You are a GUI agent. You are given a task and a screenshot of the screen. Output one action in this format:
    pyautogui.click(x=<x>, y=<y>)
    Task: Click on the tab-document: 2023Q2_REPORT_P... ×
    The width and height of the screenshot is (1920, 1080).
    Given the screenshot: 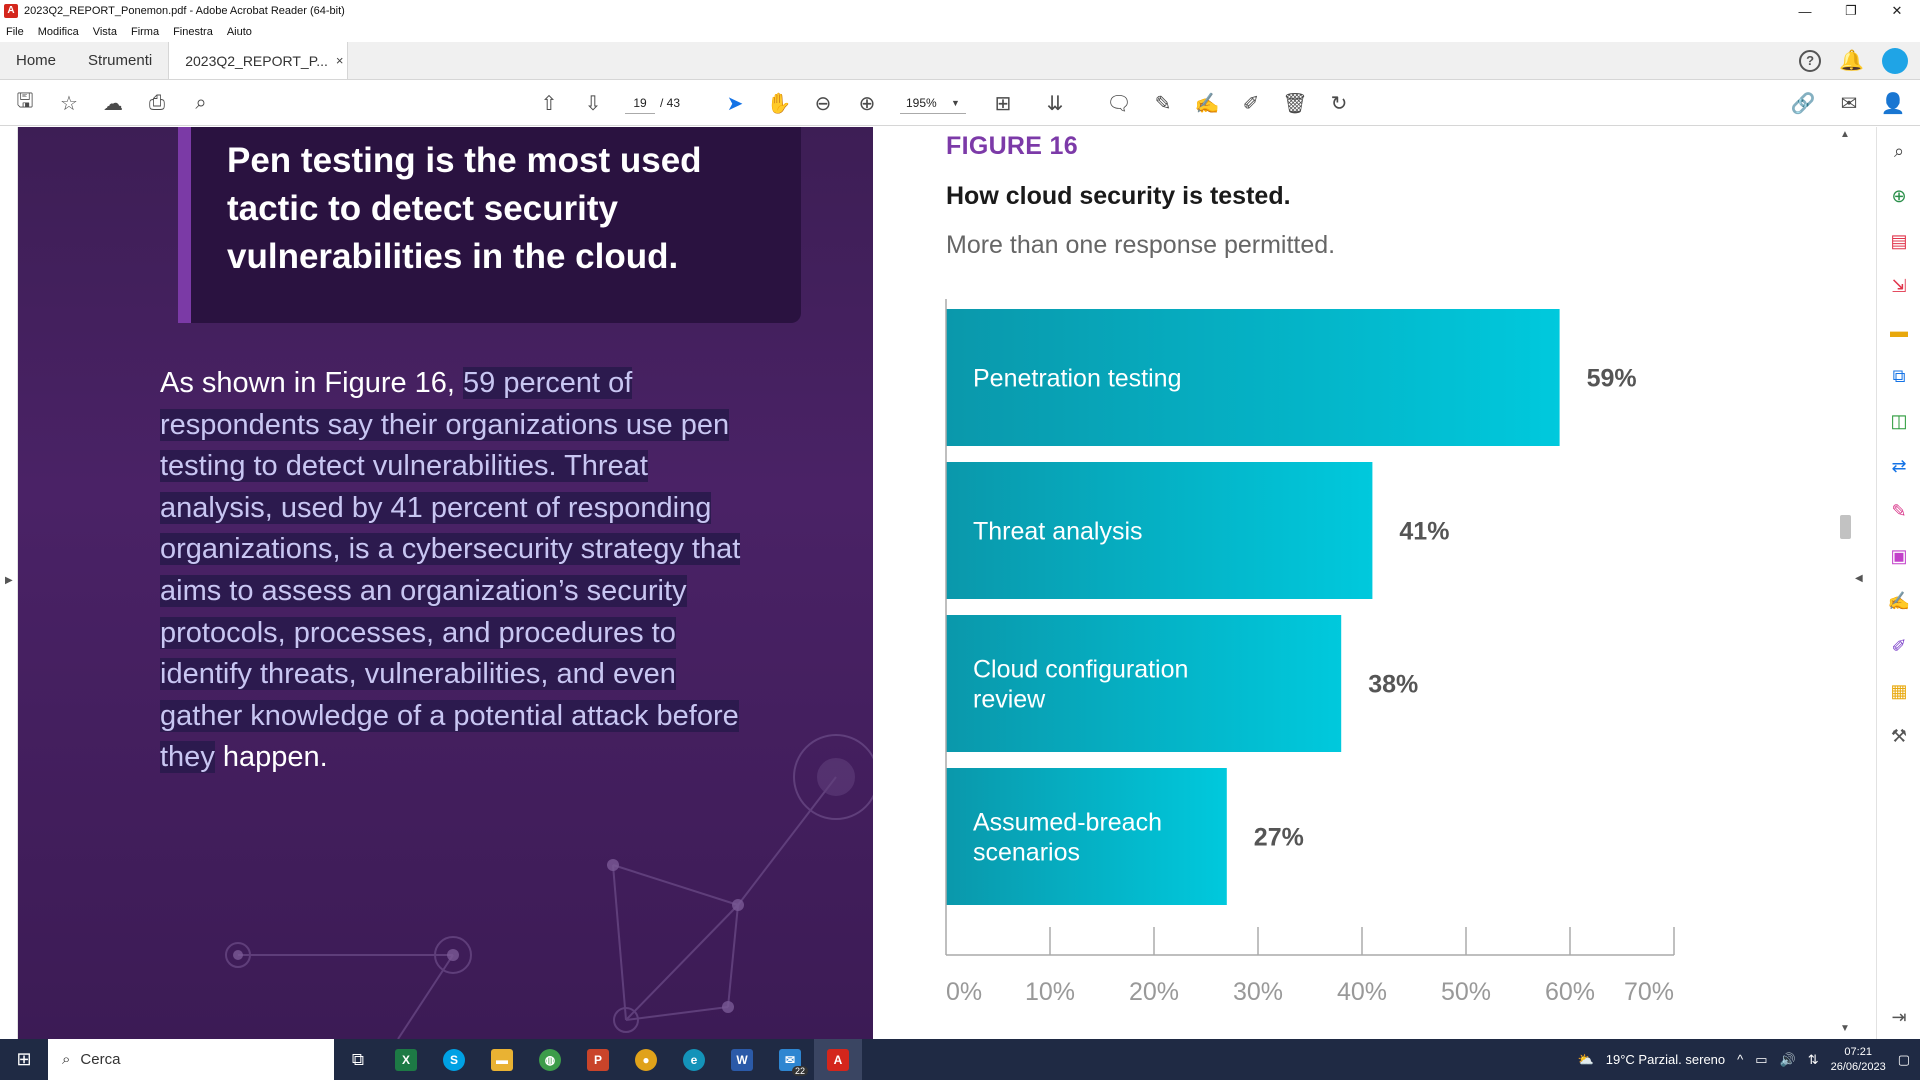 What is the action you would take?
    pyautogui.click(x=258, y=60)
    